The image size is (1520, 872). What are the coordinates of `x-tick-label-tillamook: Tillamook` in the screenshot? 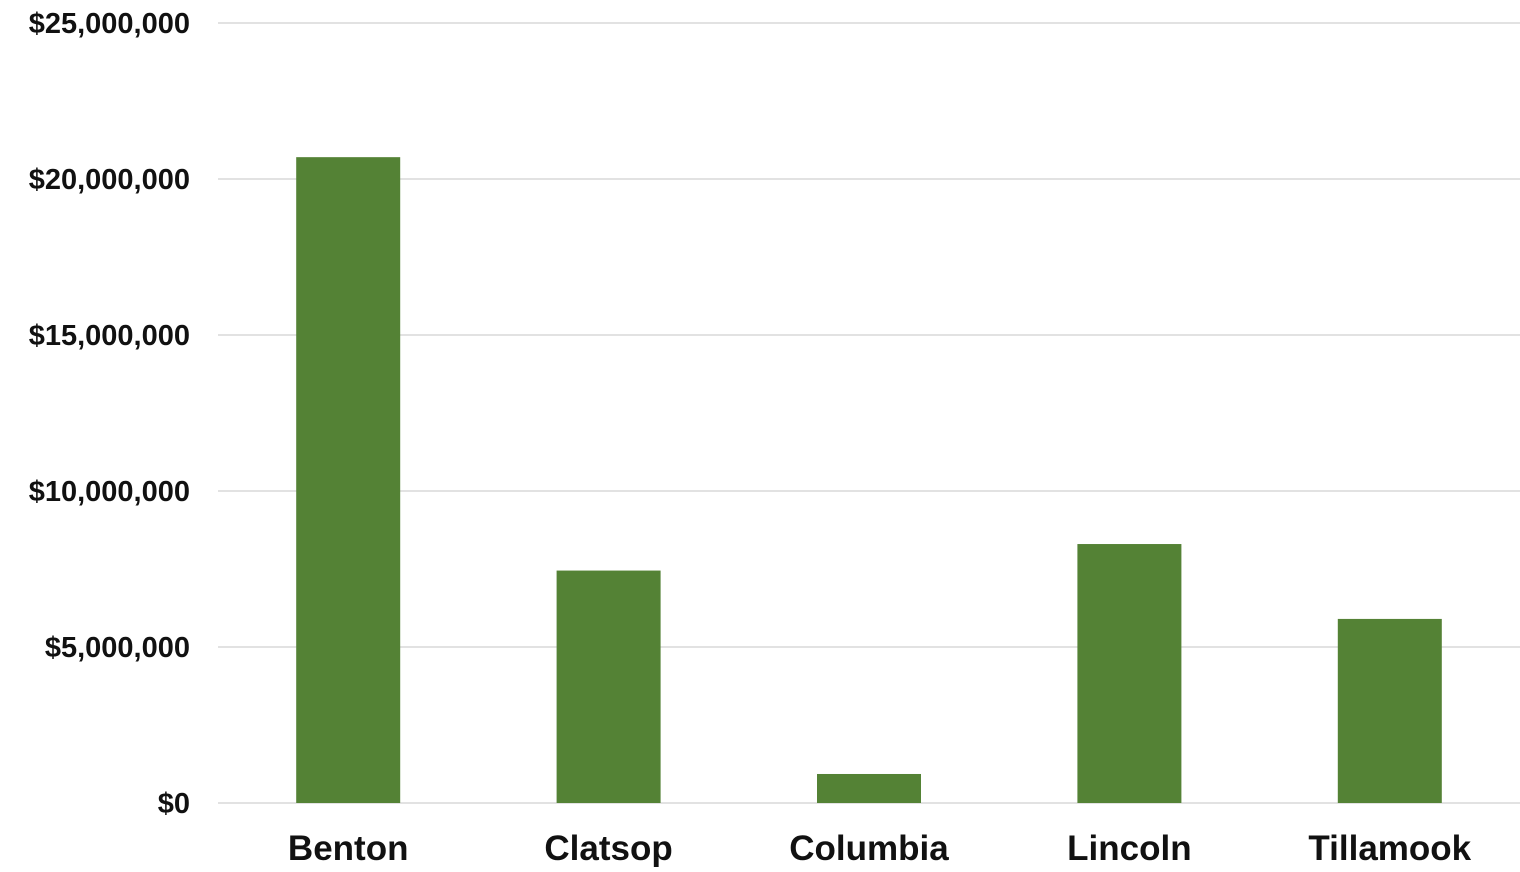 It's located at (1389, 848).